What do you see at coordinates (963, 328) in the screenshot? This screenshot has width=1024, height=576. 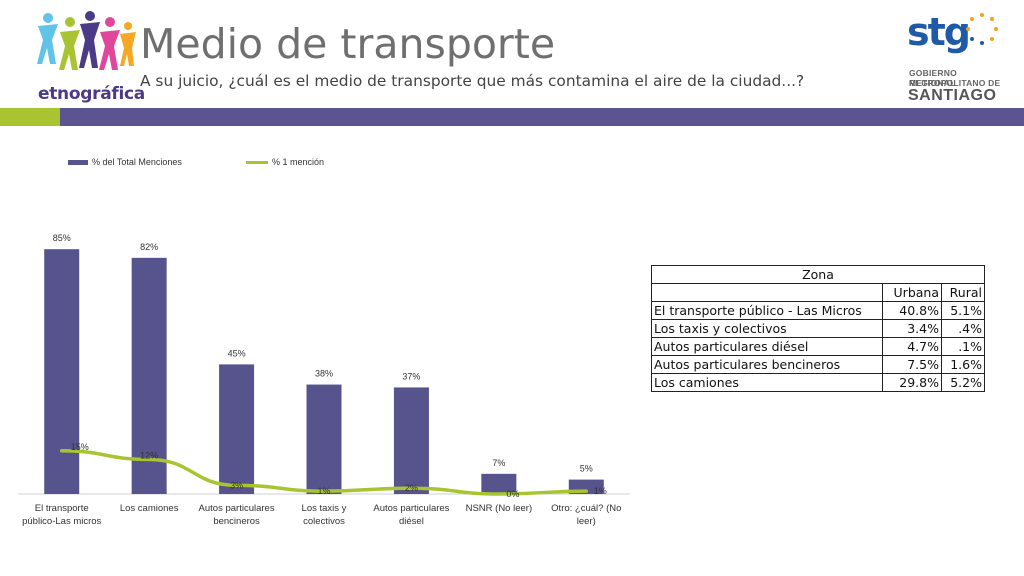 I see `cell-rural: .4%` at bounding box center [963, 328].